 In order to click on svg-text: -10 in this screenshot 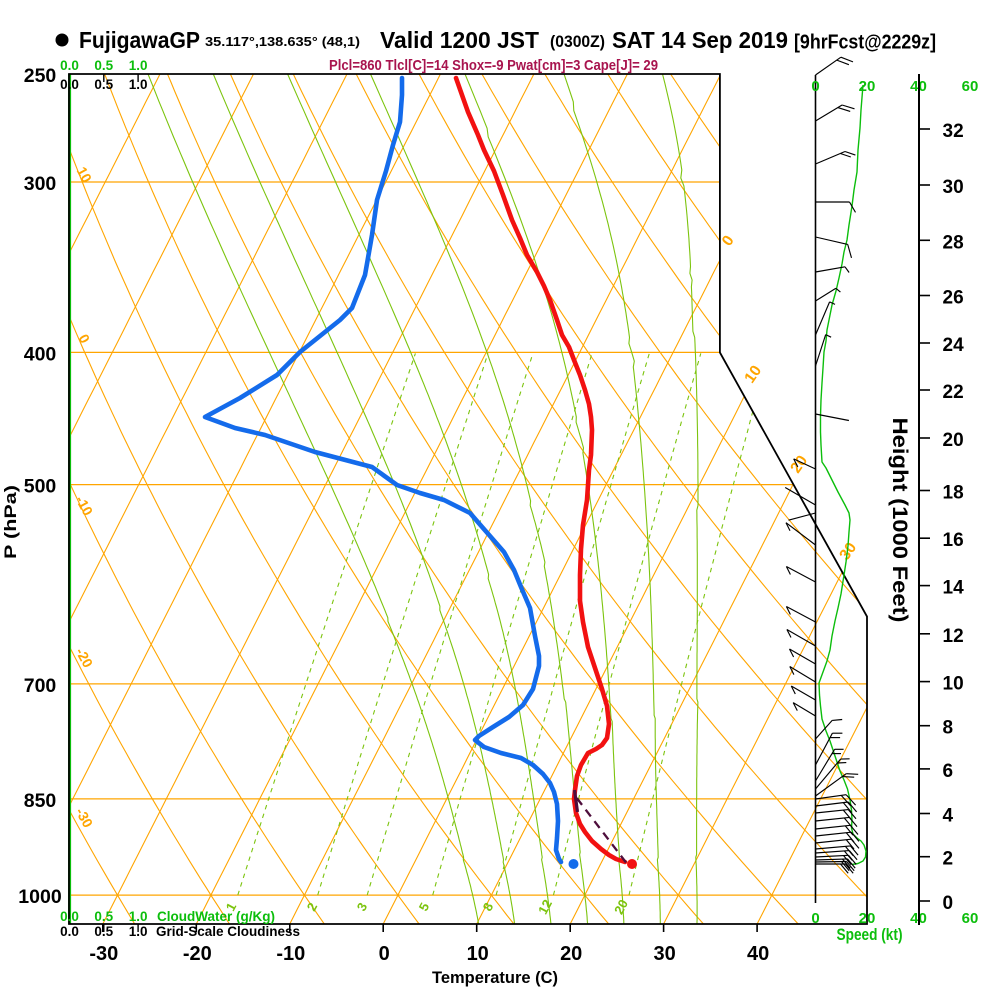, I will do `click(290, 954)`.